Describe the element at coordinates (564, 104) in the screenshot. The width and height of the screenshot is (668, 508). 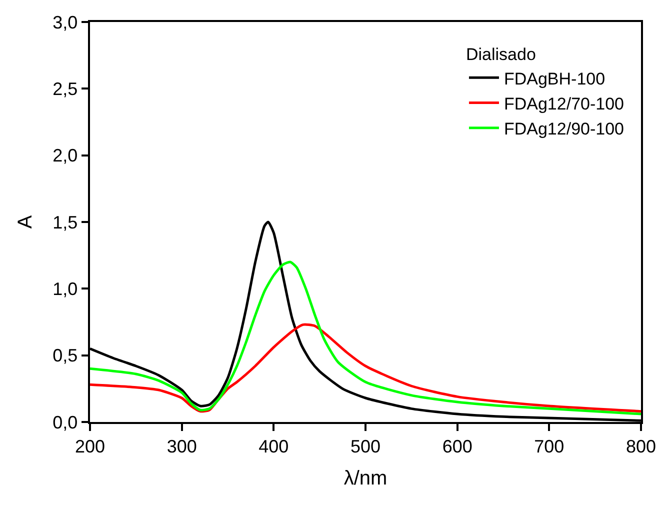
I see `legend-label: FDAg12/70-100` at that location.